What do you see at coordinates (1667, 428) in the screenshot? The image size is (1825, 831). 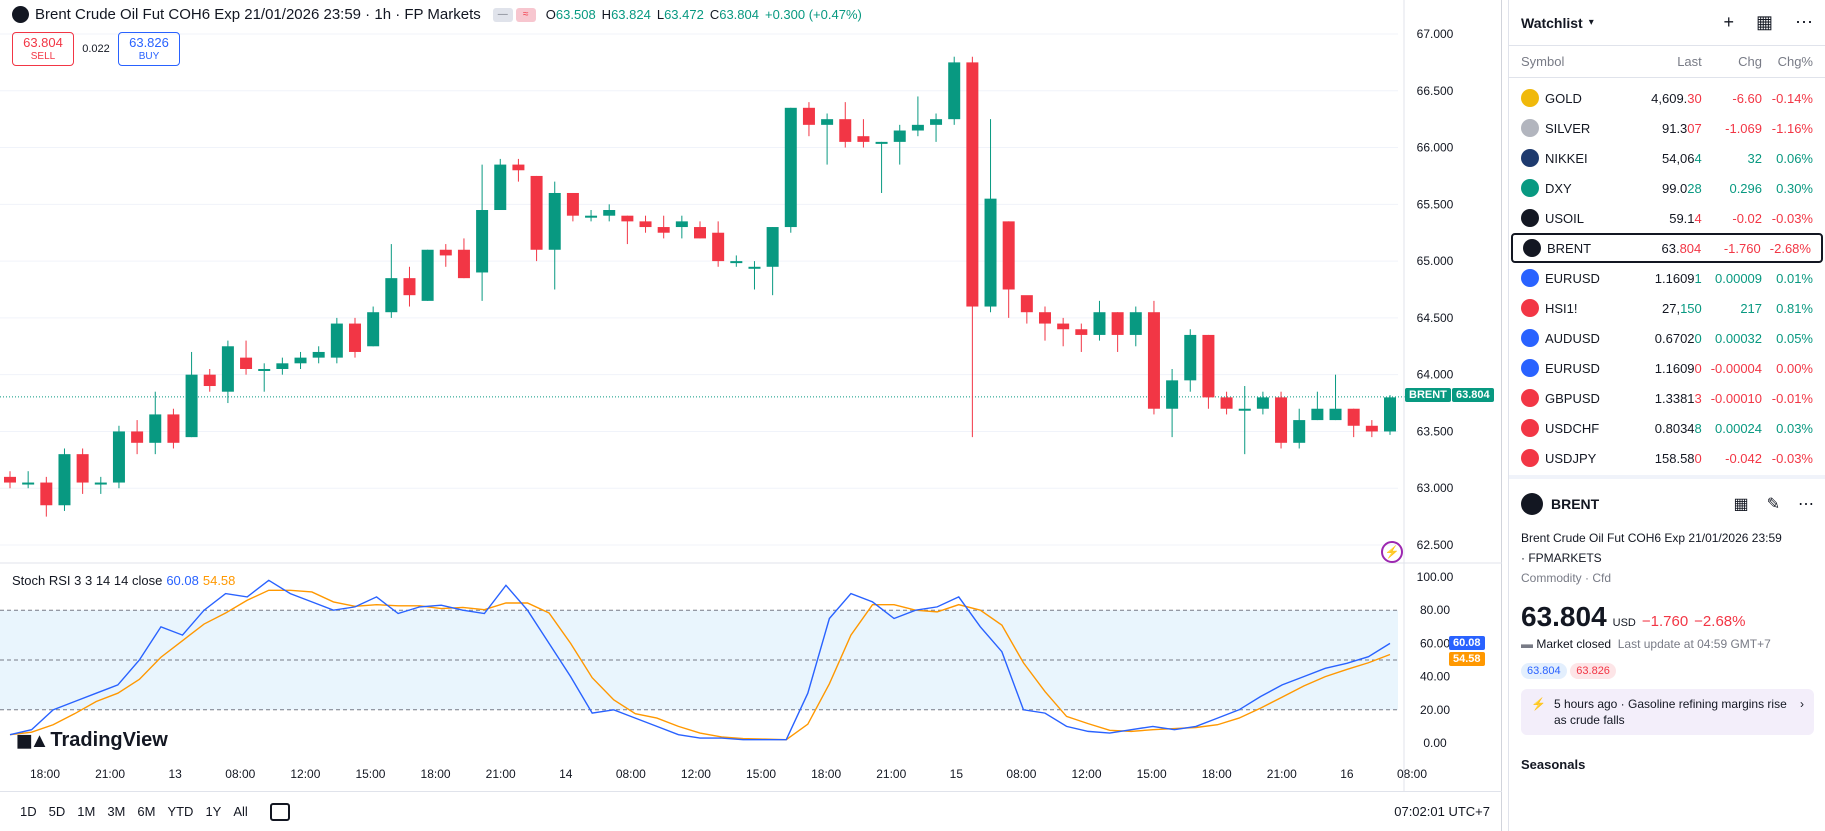 I see `watchlist-row-usdchf: USDCHF 0.80348 0.00024 0.03%` at bounding box center [1667, 428].